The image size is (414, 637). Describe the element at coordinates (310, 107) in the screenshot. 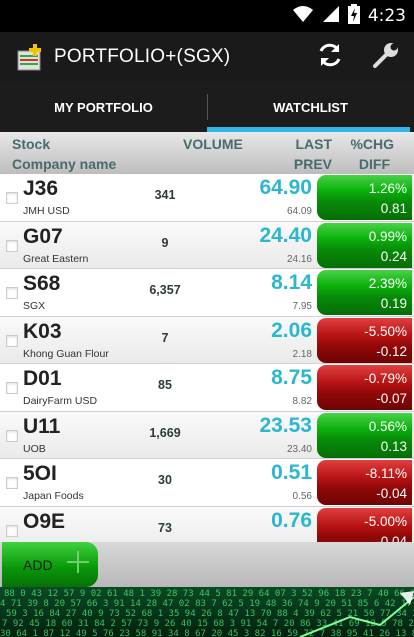

I see `tab-watchlist: WATCHLIST` at that location.